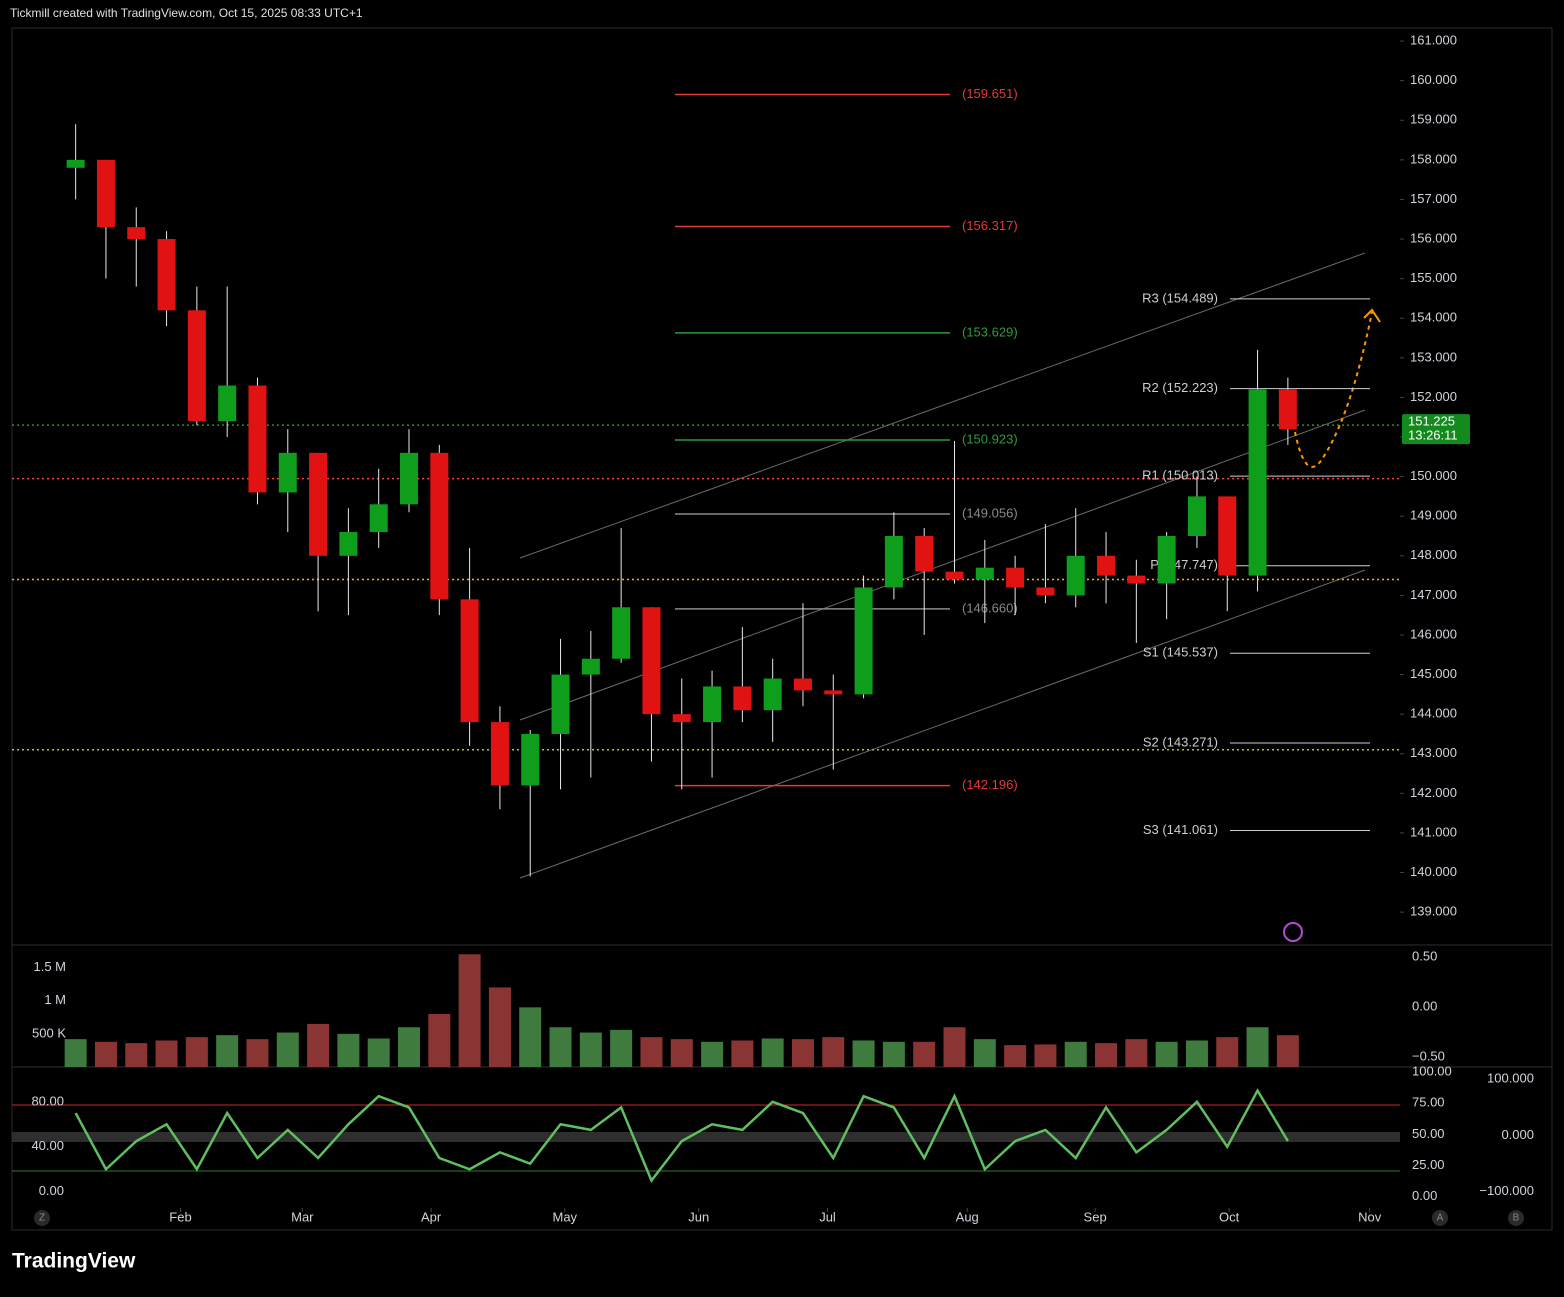 Image resolution: width=1564 pixels, height=1297 pixels. Describe the element at coordinates (827, 1216) in the screenshot. I see `x-tick-label: Jul` at that location.